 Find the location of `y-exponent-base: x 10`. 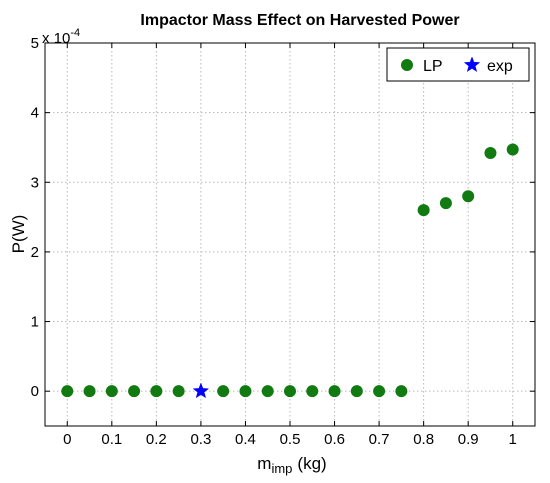

y-exponent-base: x 10 is located at coordinates (56, 38).